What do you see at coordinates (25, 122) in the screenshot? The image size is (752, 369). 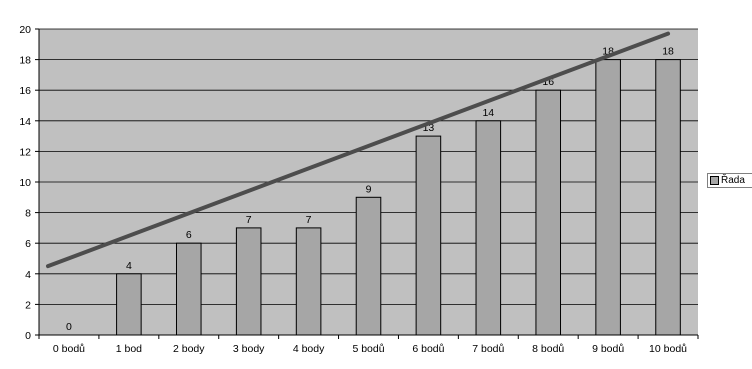 I see `y-tick-label: 14` at bounding box center [25, 122].